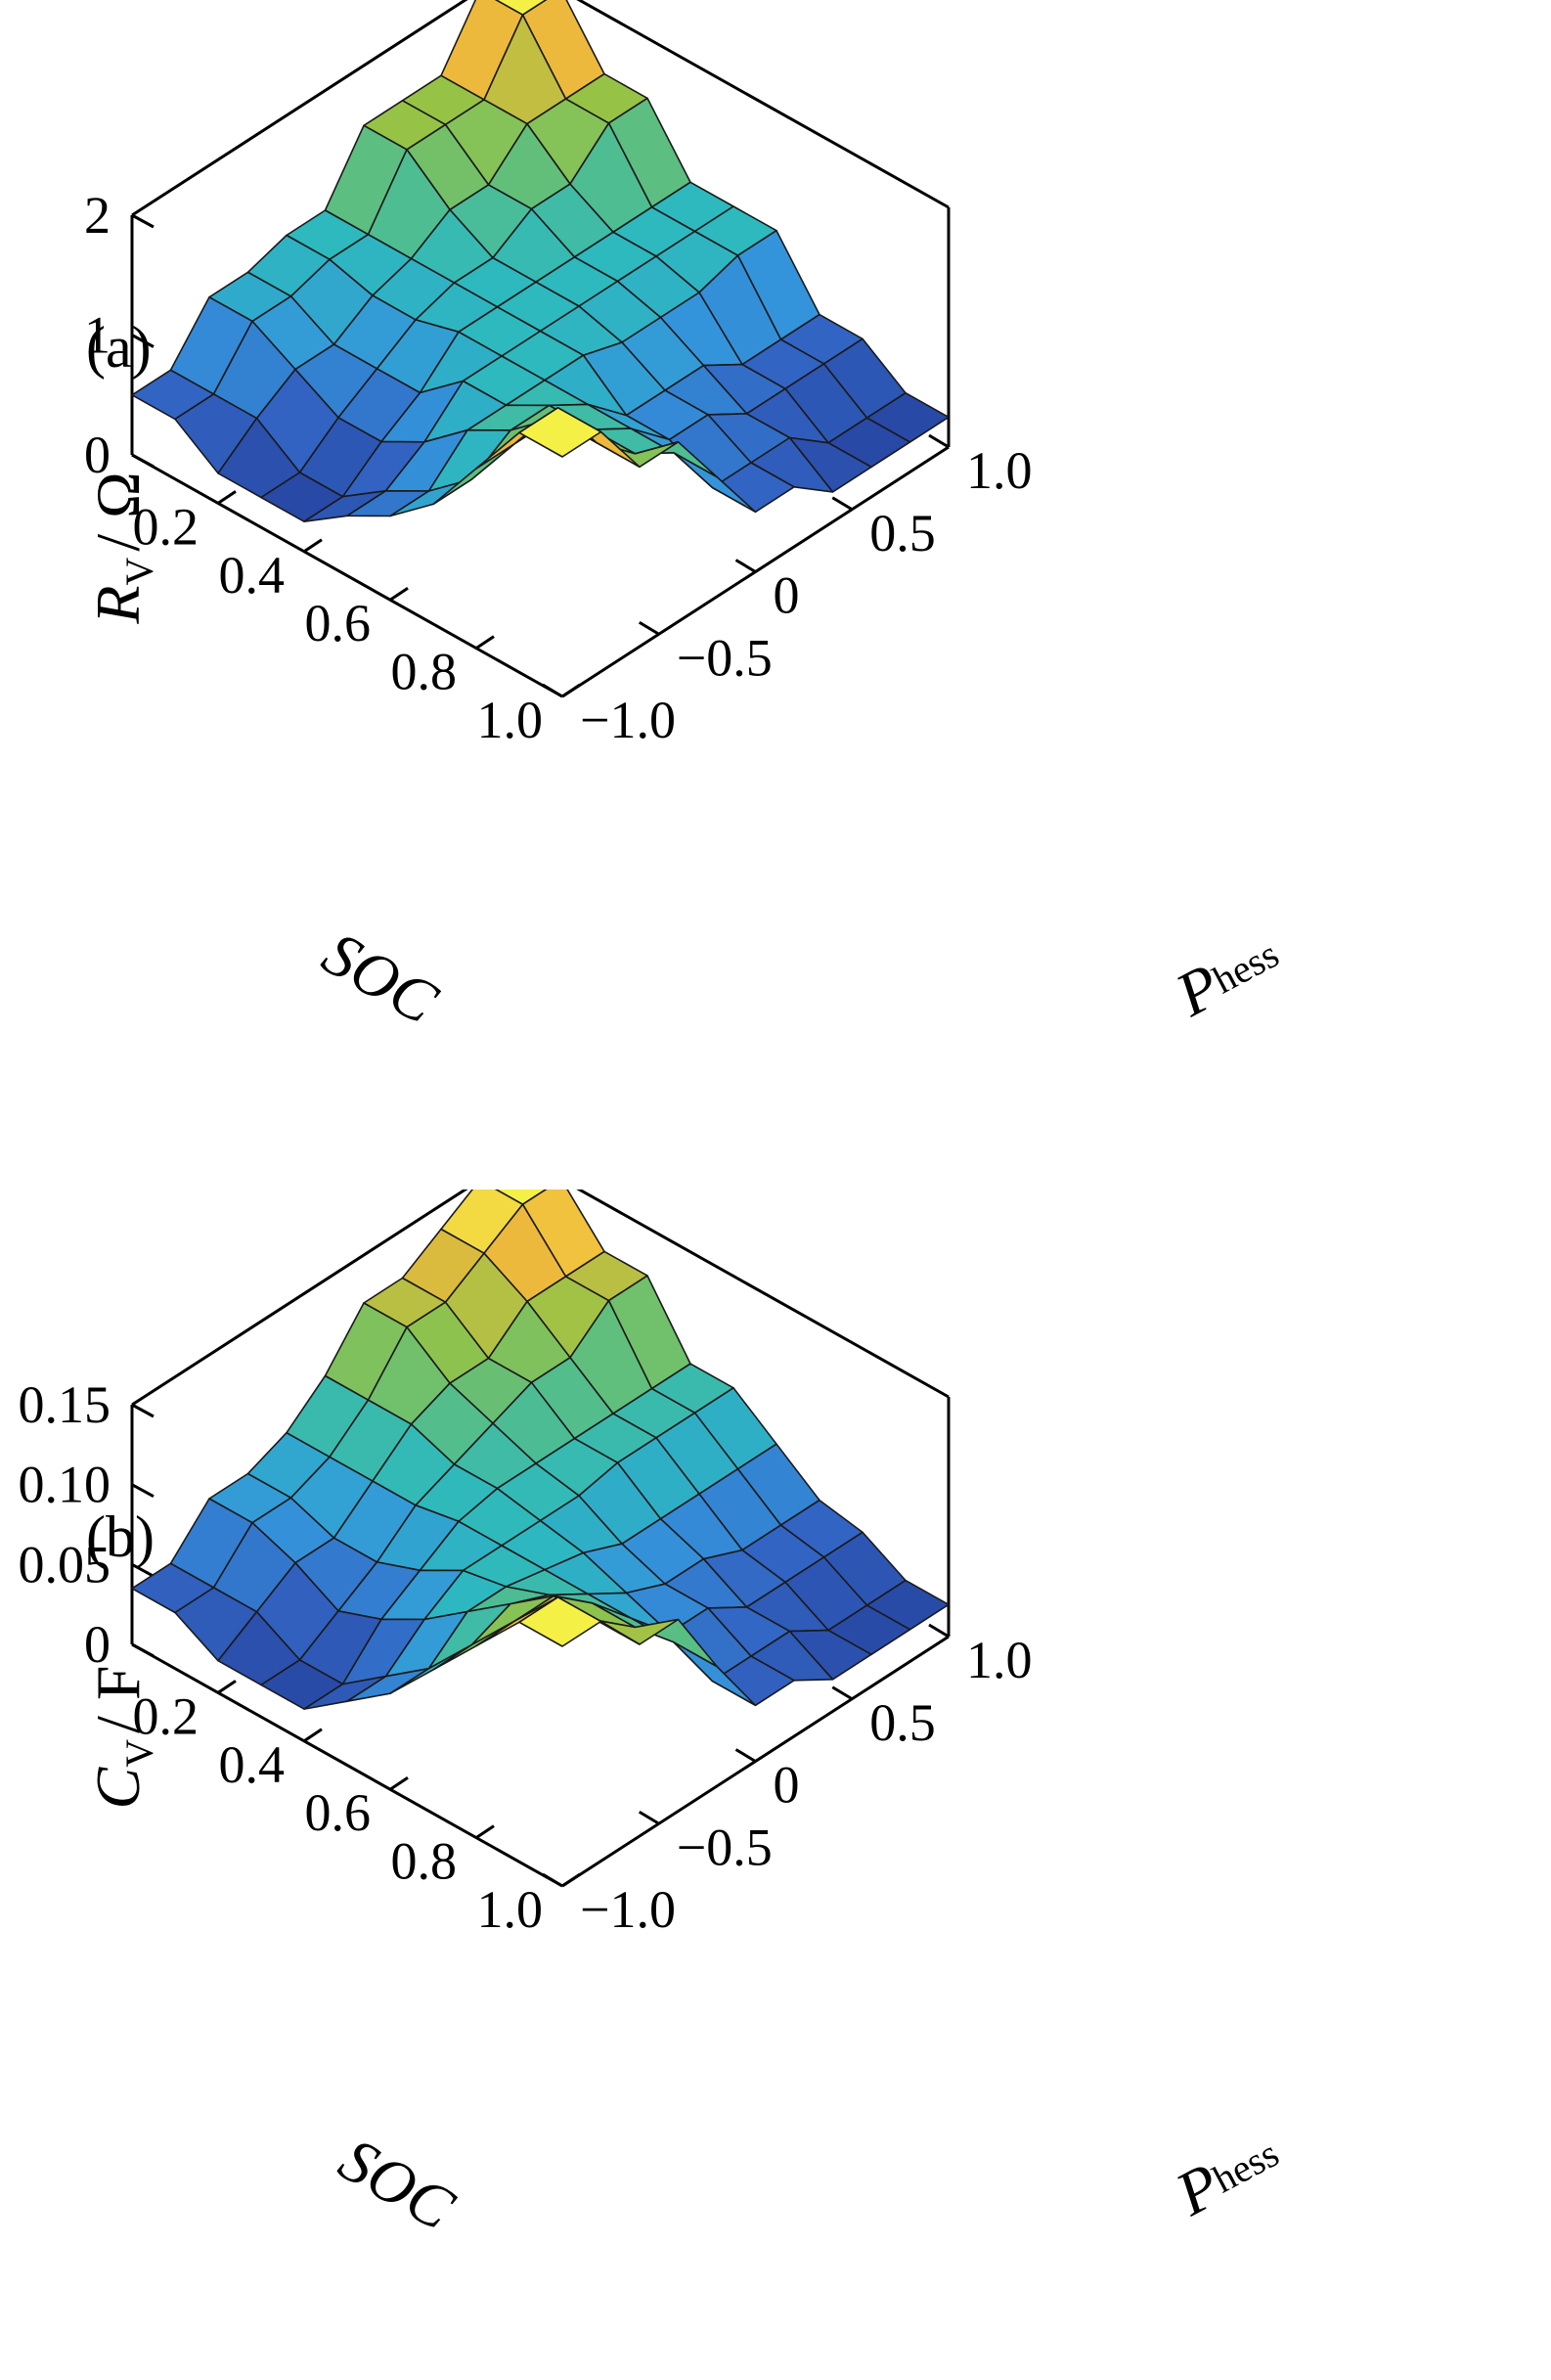 Image resolution: width=1551 pixels, height=2380 pixels. What do you see at coordinates (121, 1536) in the screenshot?
I see `panel-label: (b)` at bounding box center [121, 1536].